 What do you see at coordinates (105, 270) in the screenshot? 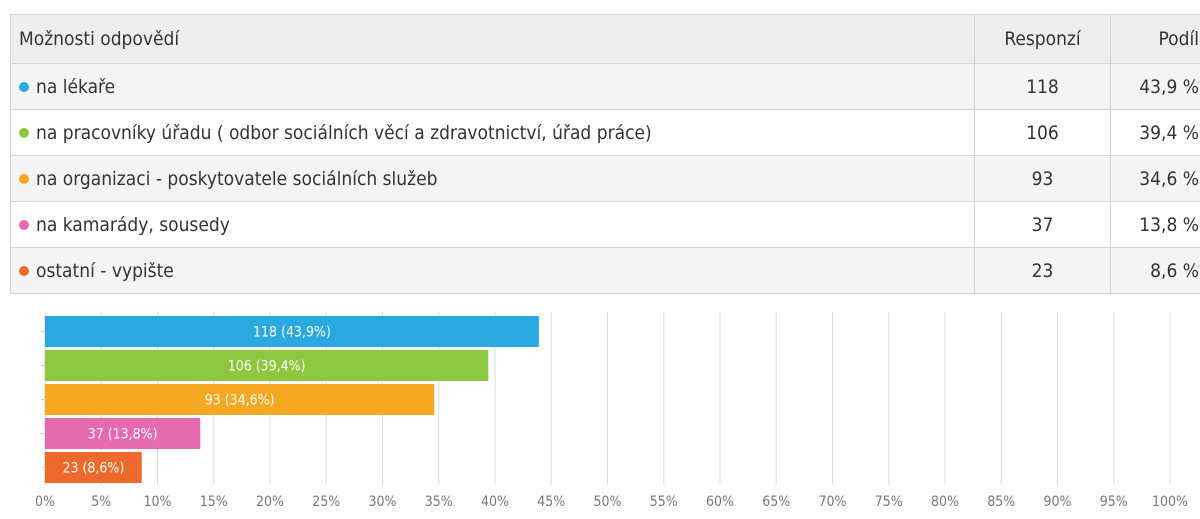
I see `answer-label: ostatní - vypište` at bounding box center [105, 270].